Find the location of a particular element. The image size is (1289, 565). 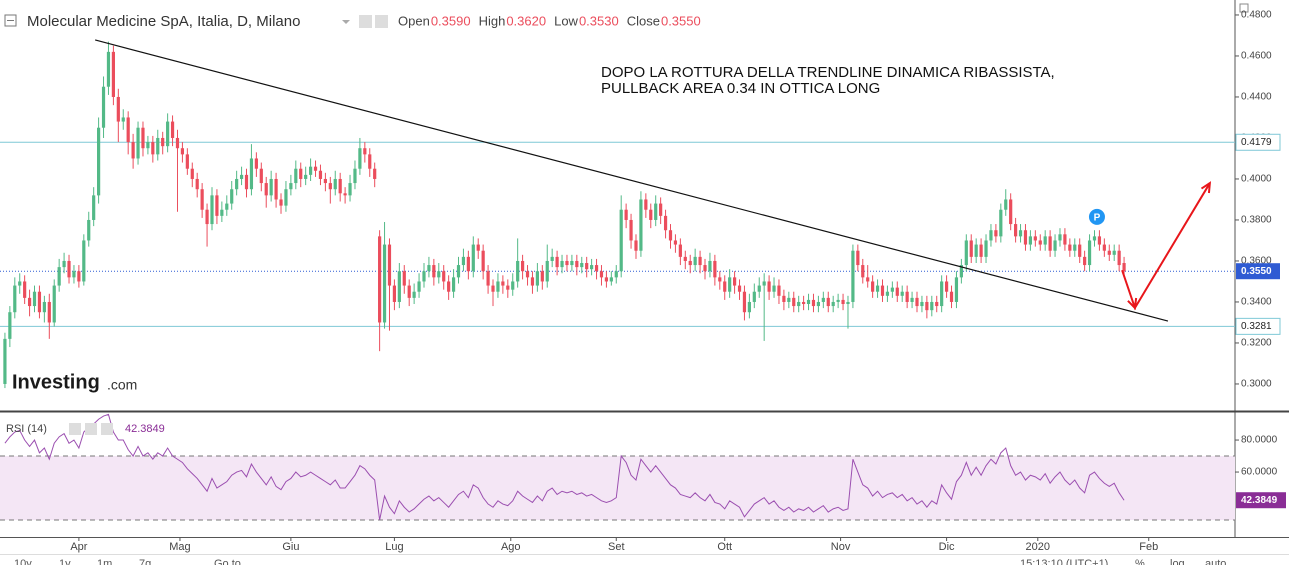

watermark-brand: Investing is located at coordinates (56, 382).